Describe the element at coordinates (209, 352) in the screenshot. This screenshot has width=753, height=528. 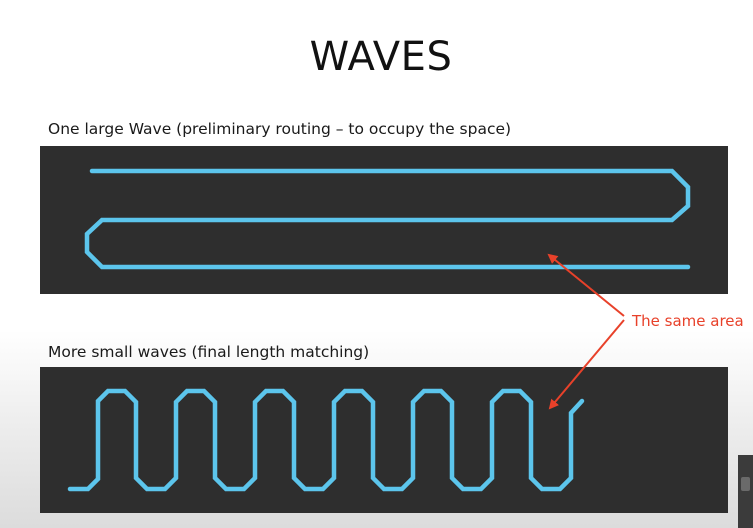
I see `bottom-panel-caption: More small waves (final length matching)` at that location.